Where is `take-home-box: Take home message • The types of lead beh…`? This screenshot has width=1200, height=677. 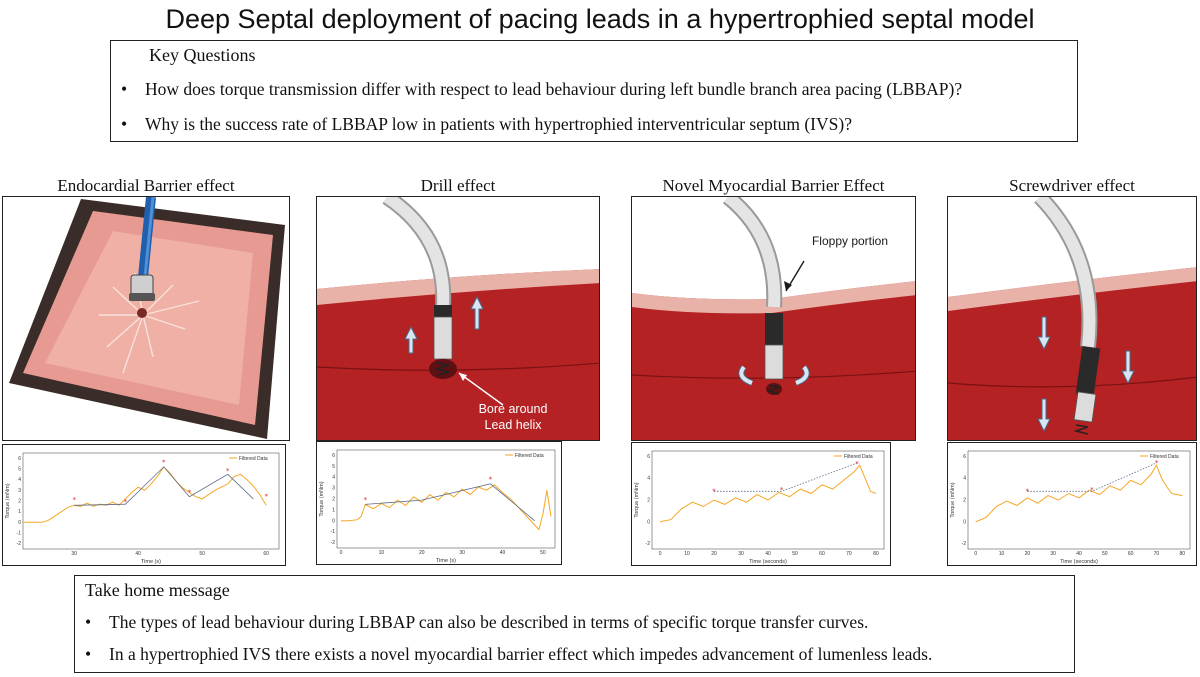 take-home-box: Take home message • The types of lead beh… is located at coordinates (574, 624).